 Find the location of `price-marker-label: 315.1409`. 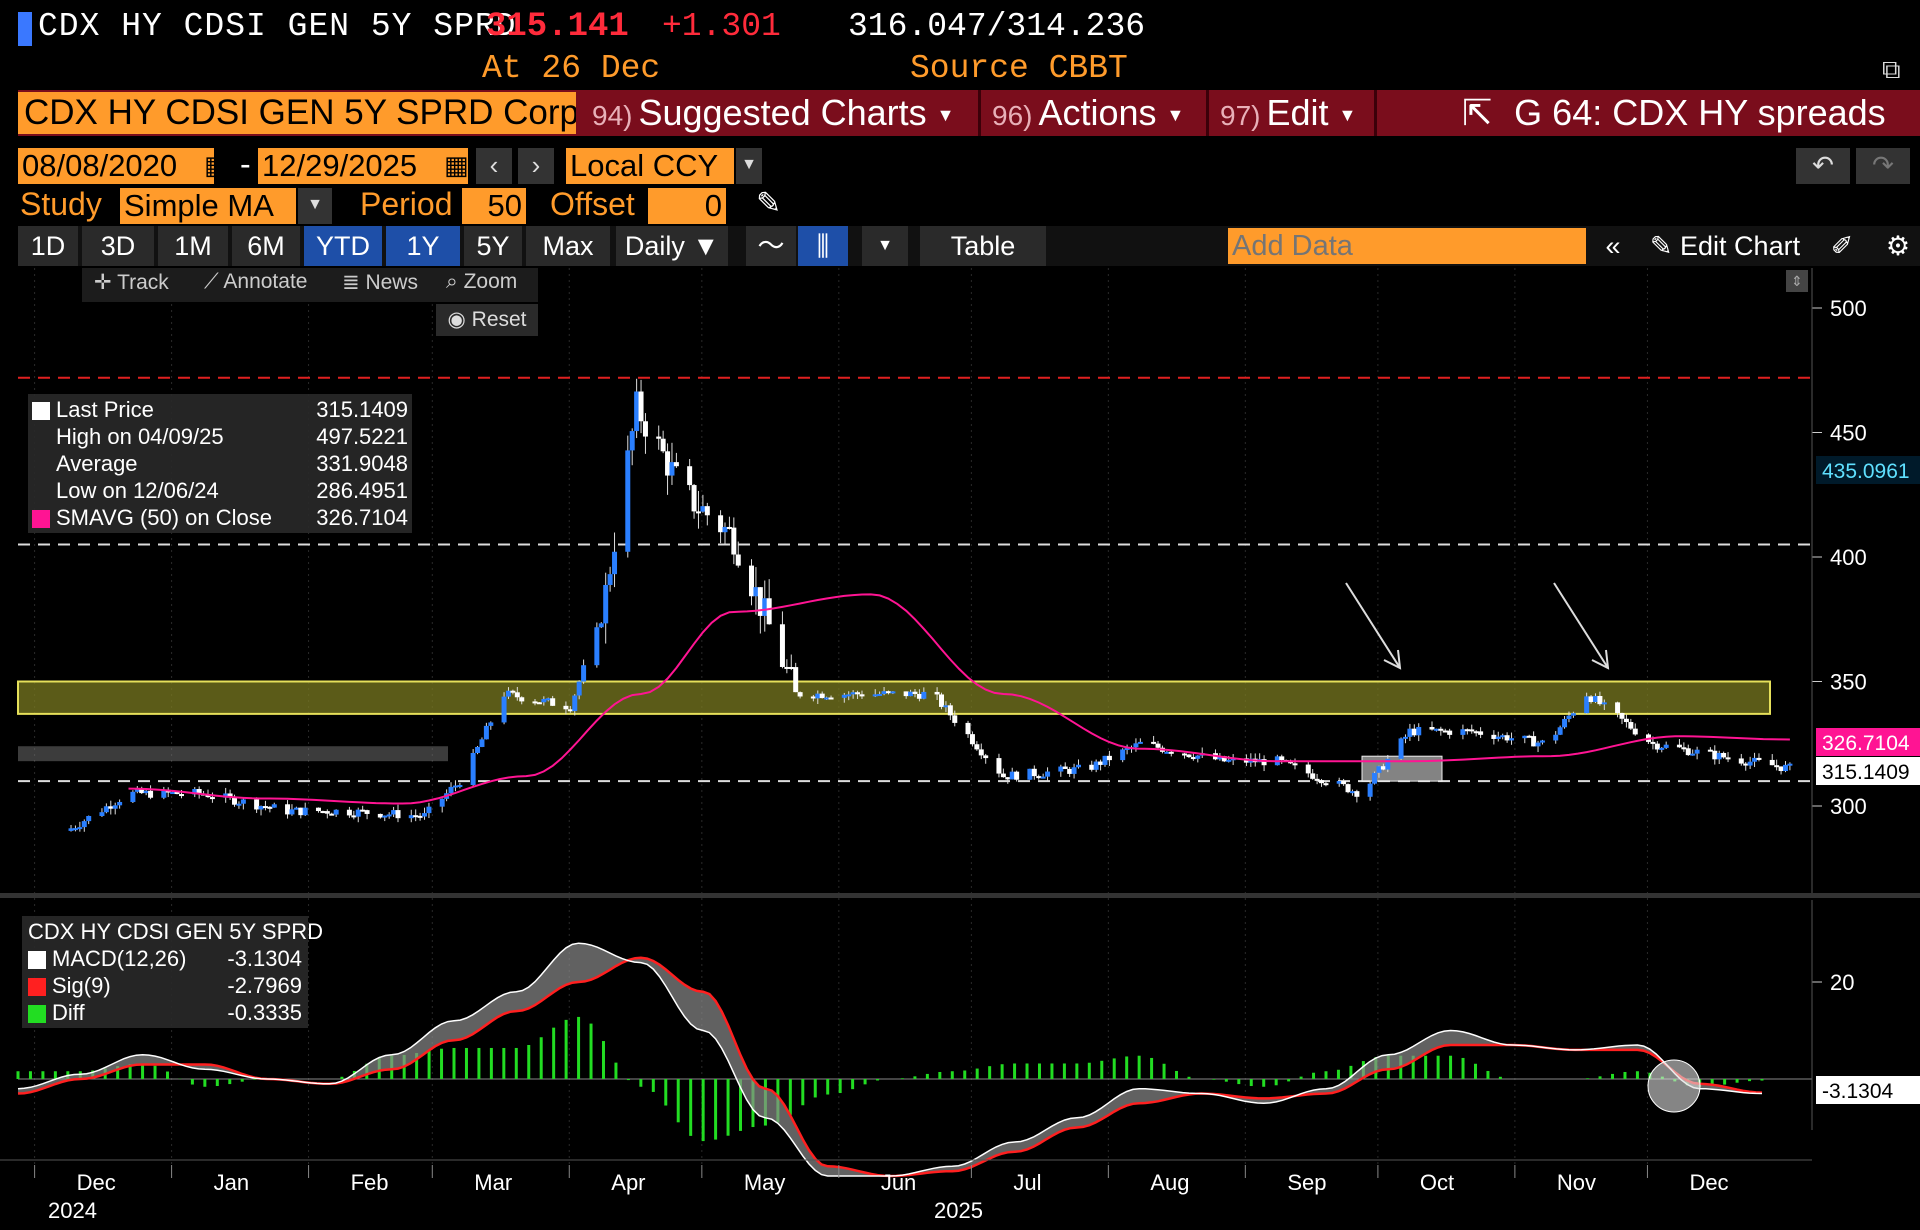

price-marker-label: 315.1409 is located at coordinates (1866, 772).